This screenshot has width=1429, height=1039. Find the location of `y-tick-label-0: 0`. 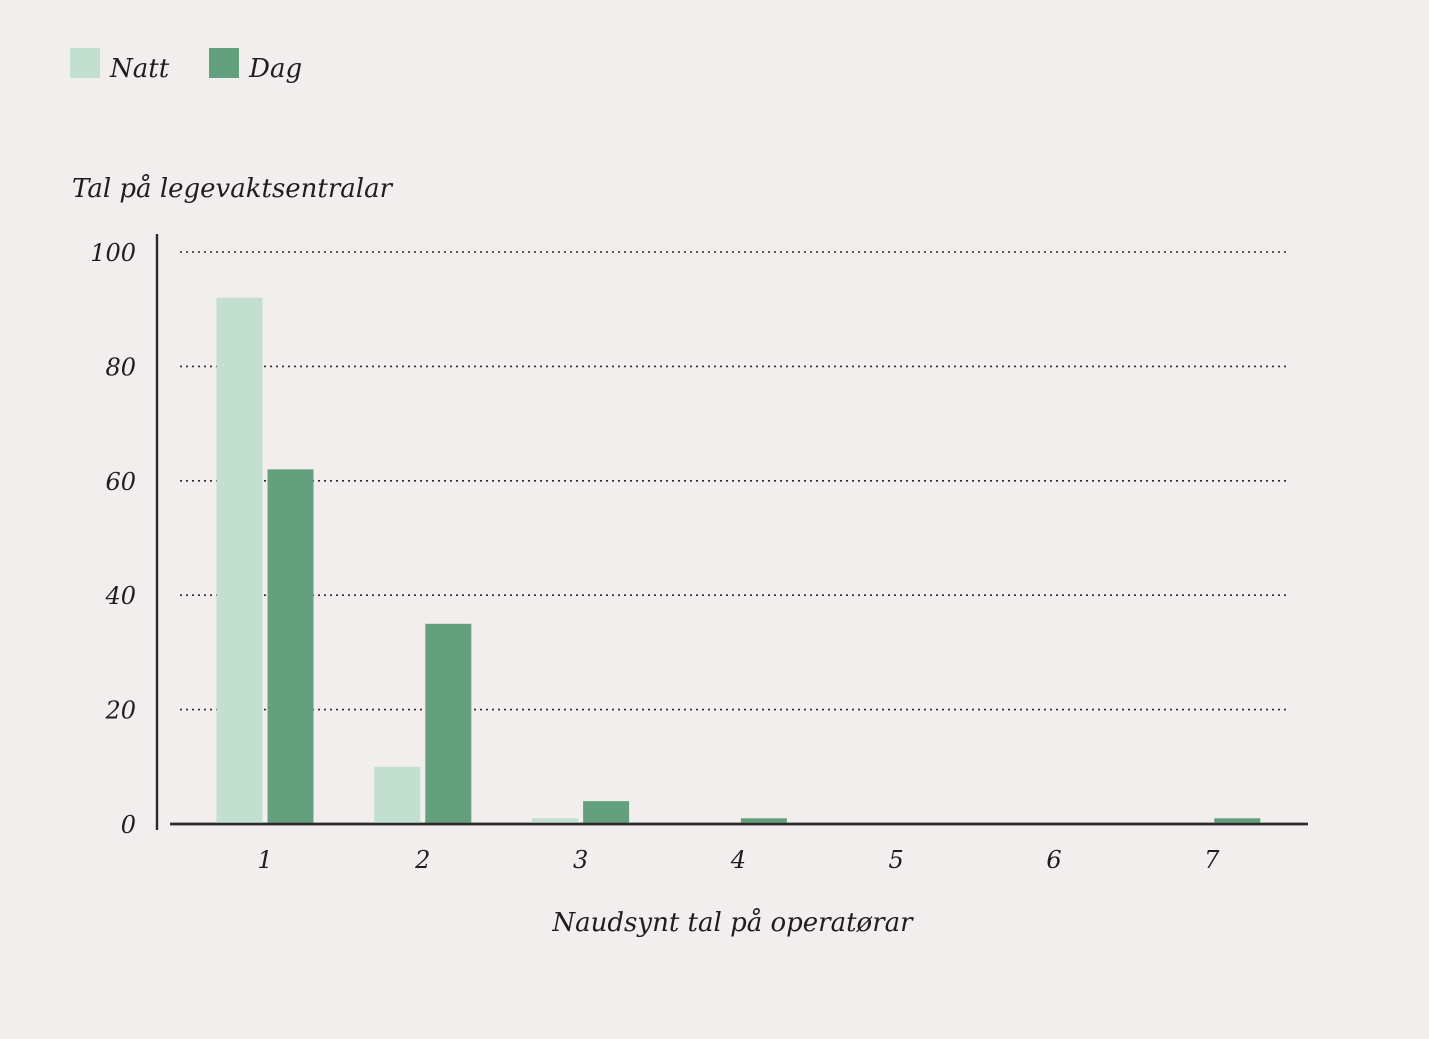

y-tick-label-0: 0 is located at coordinates (128, 825).